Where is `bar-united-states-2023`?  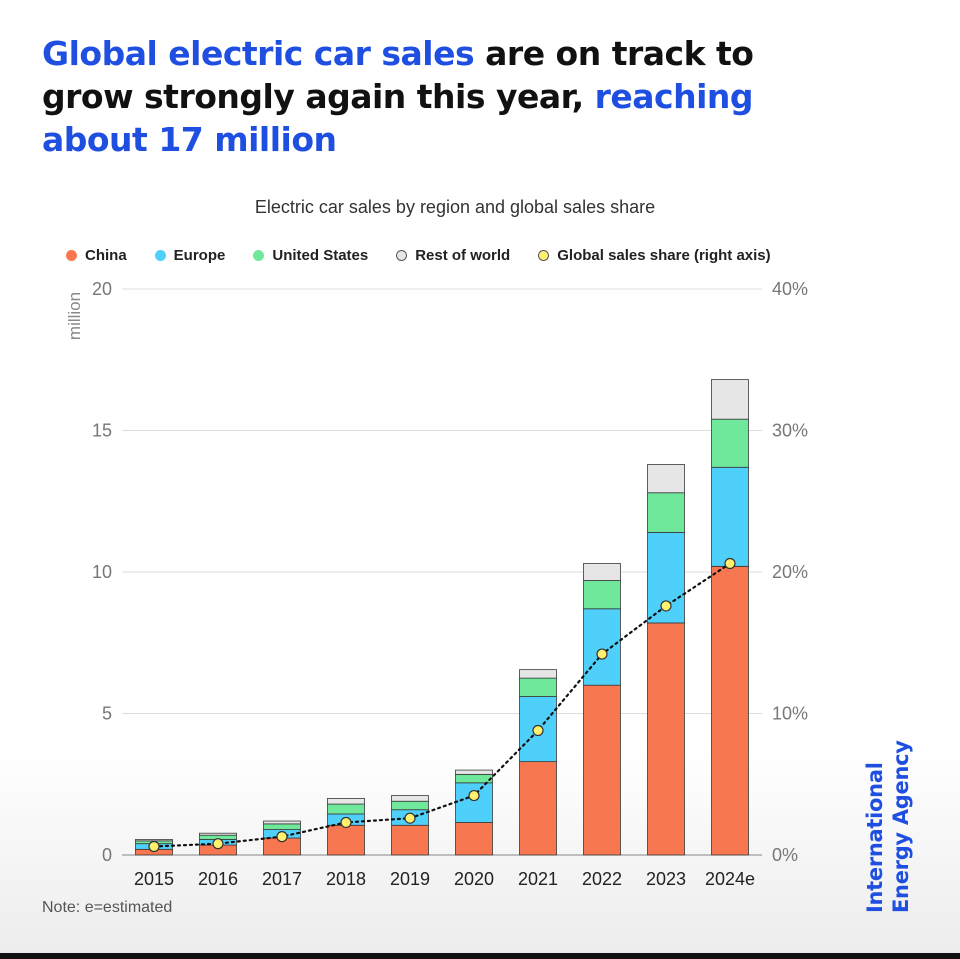 bar-united-states-2023 is located at coordinates (666, 512).